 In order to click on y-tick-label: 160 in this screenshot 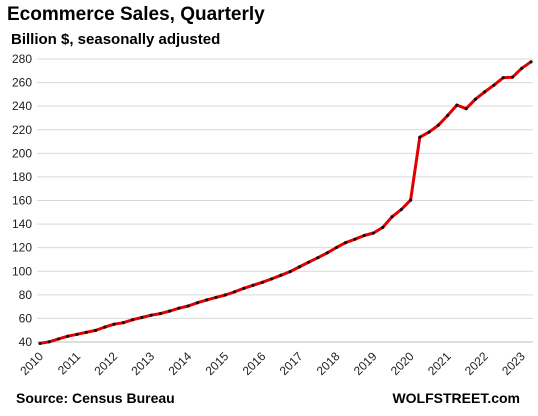, I will do `click(22, 201)`.